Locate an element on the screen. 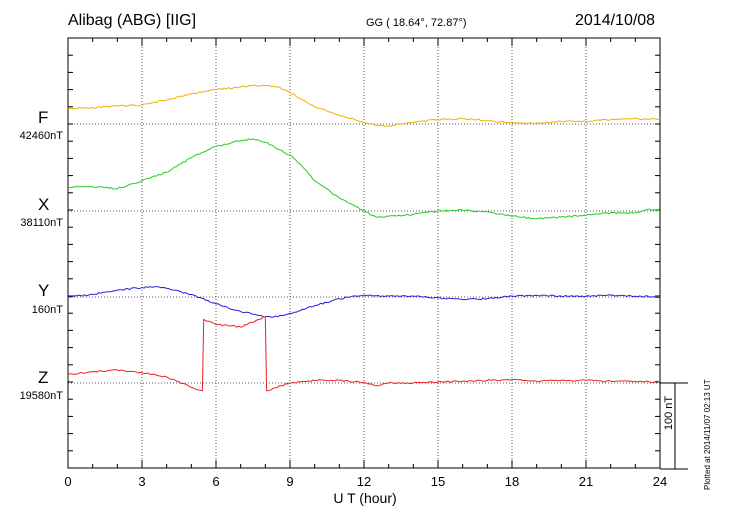  x-tick-label: 21 is located at coordinates (586, 481).